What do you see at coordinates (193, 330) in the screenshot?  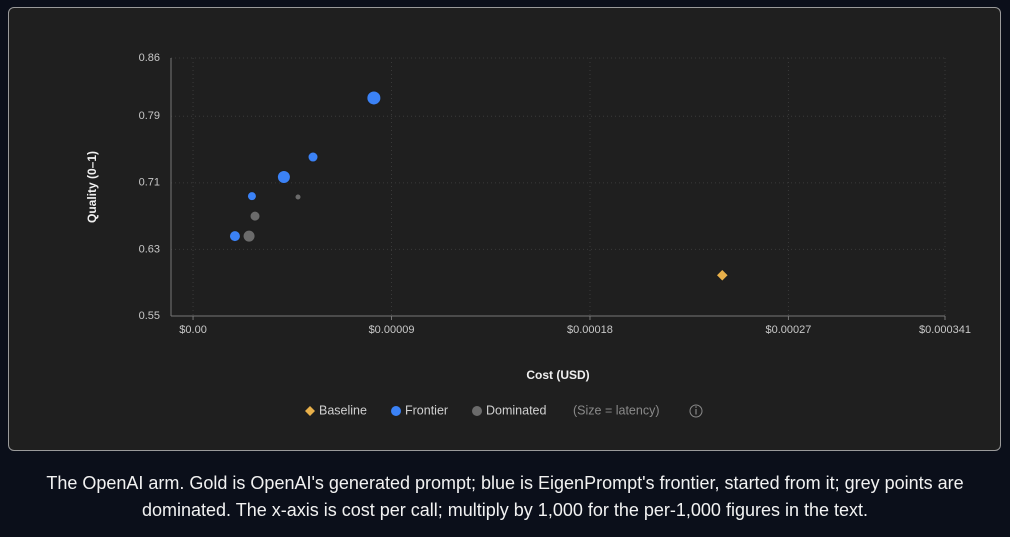 I see `x-tick-label: $0.00` at bounding box center [193, 330].